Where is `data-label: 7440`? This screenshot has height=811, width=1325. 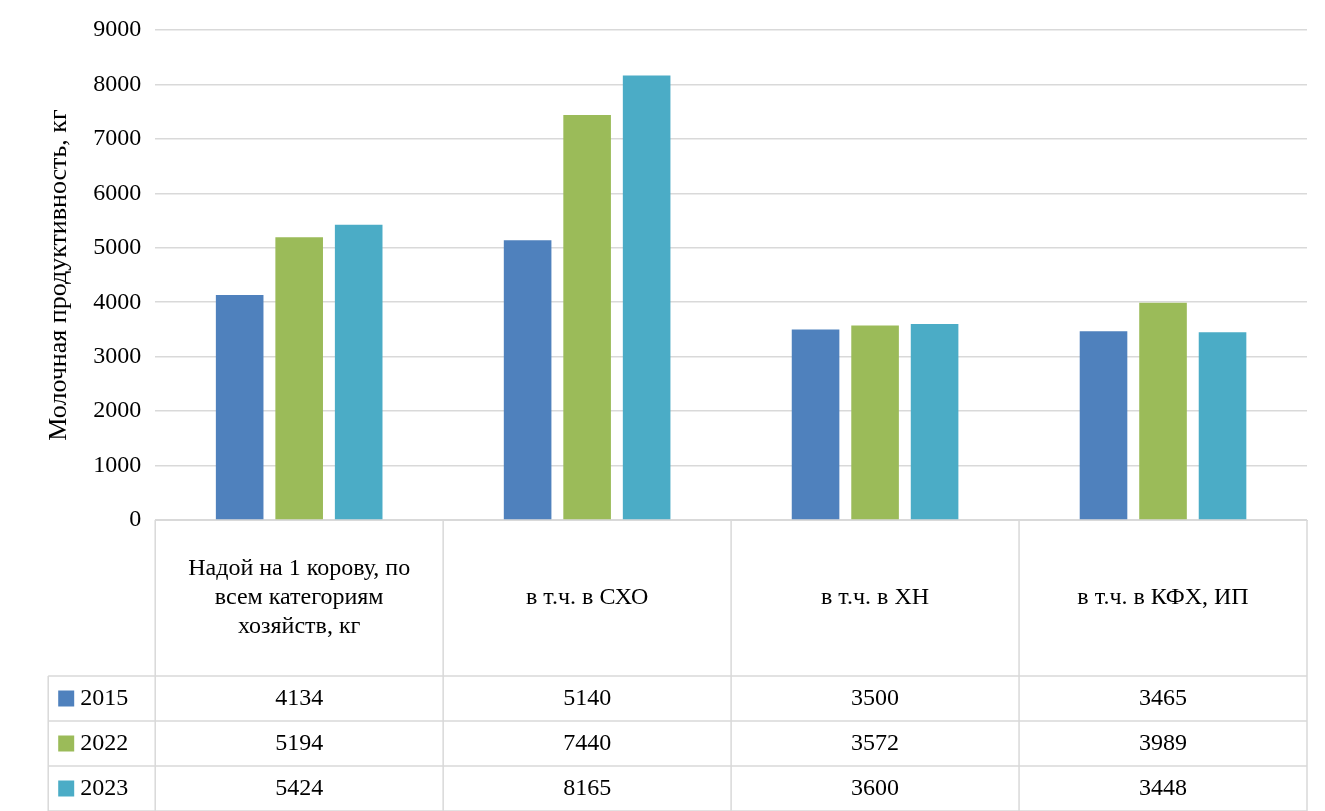 data-label: 7440 is located at coordinates (587, 741).